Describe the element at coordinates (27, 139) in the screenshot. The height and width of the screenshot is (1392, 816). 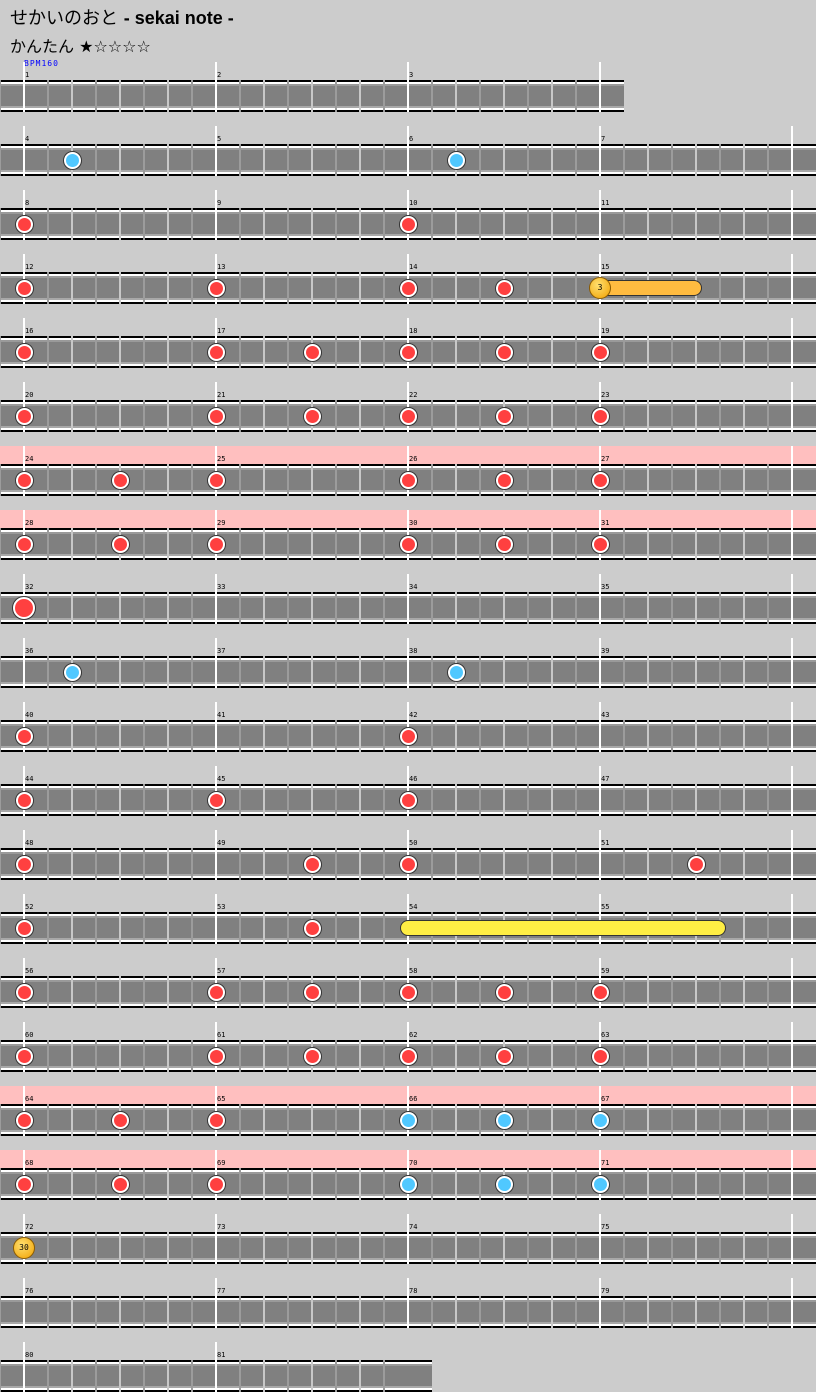
I see `measure-number: 4` at that location.